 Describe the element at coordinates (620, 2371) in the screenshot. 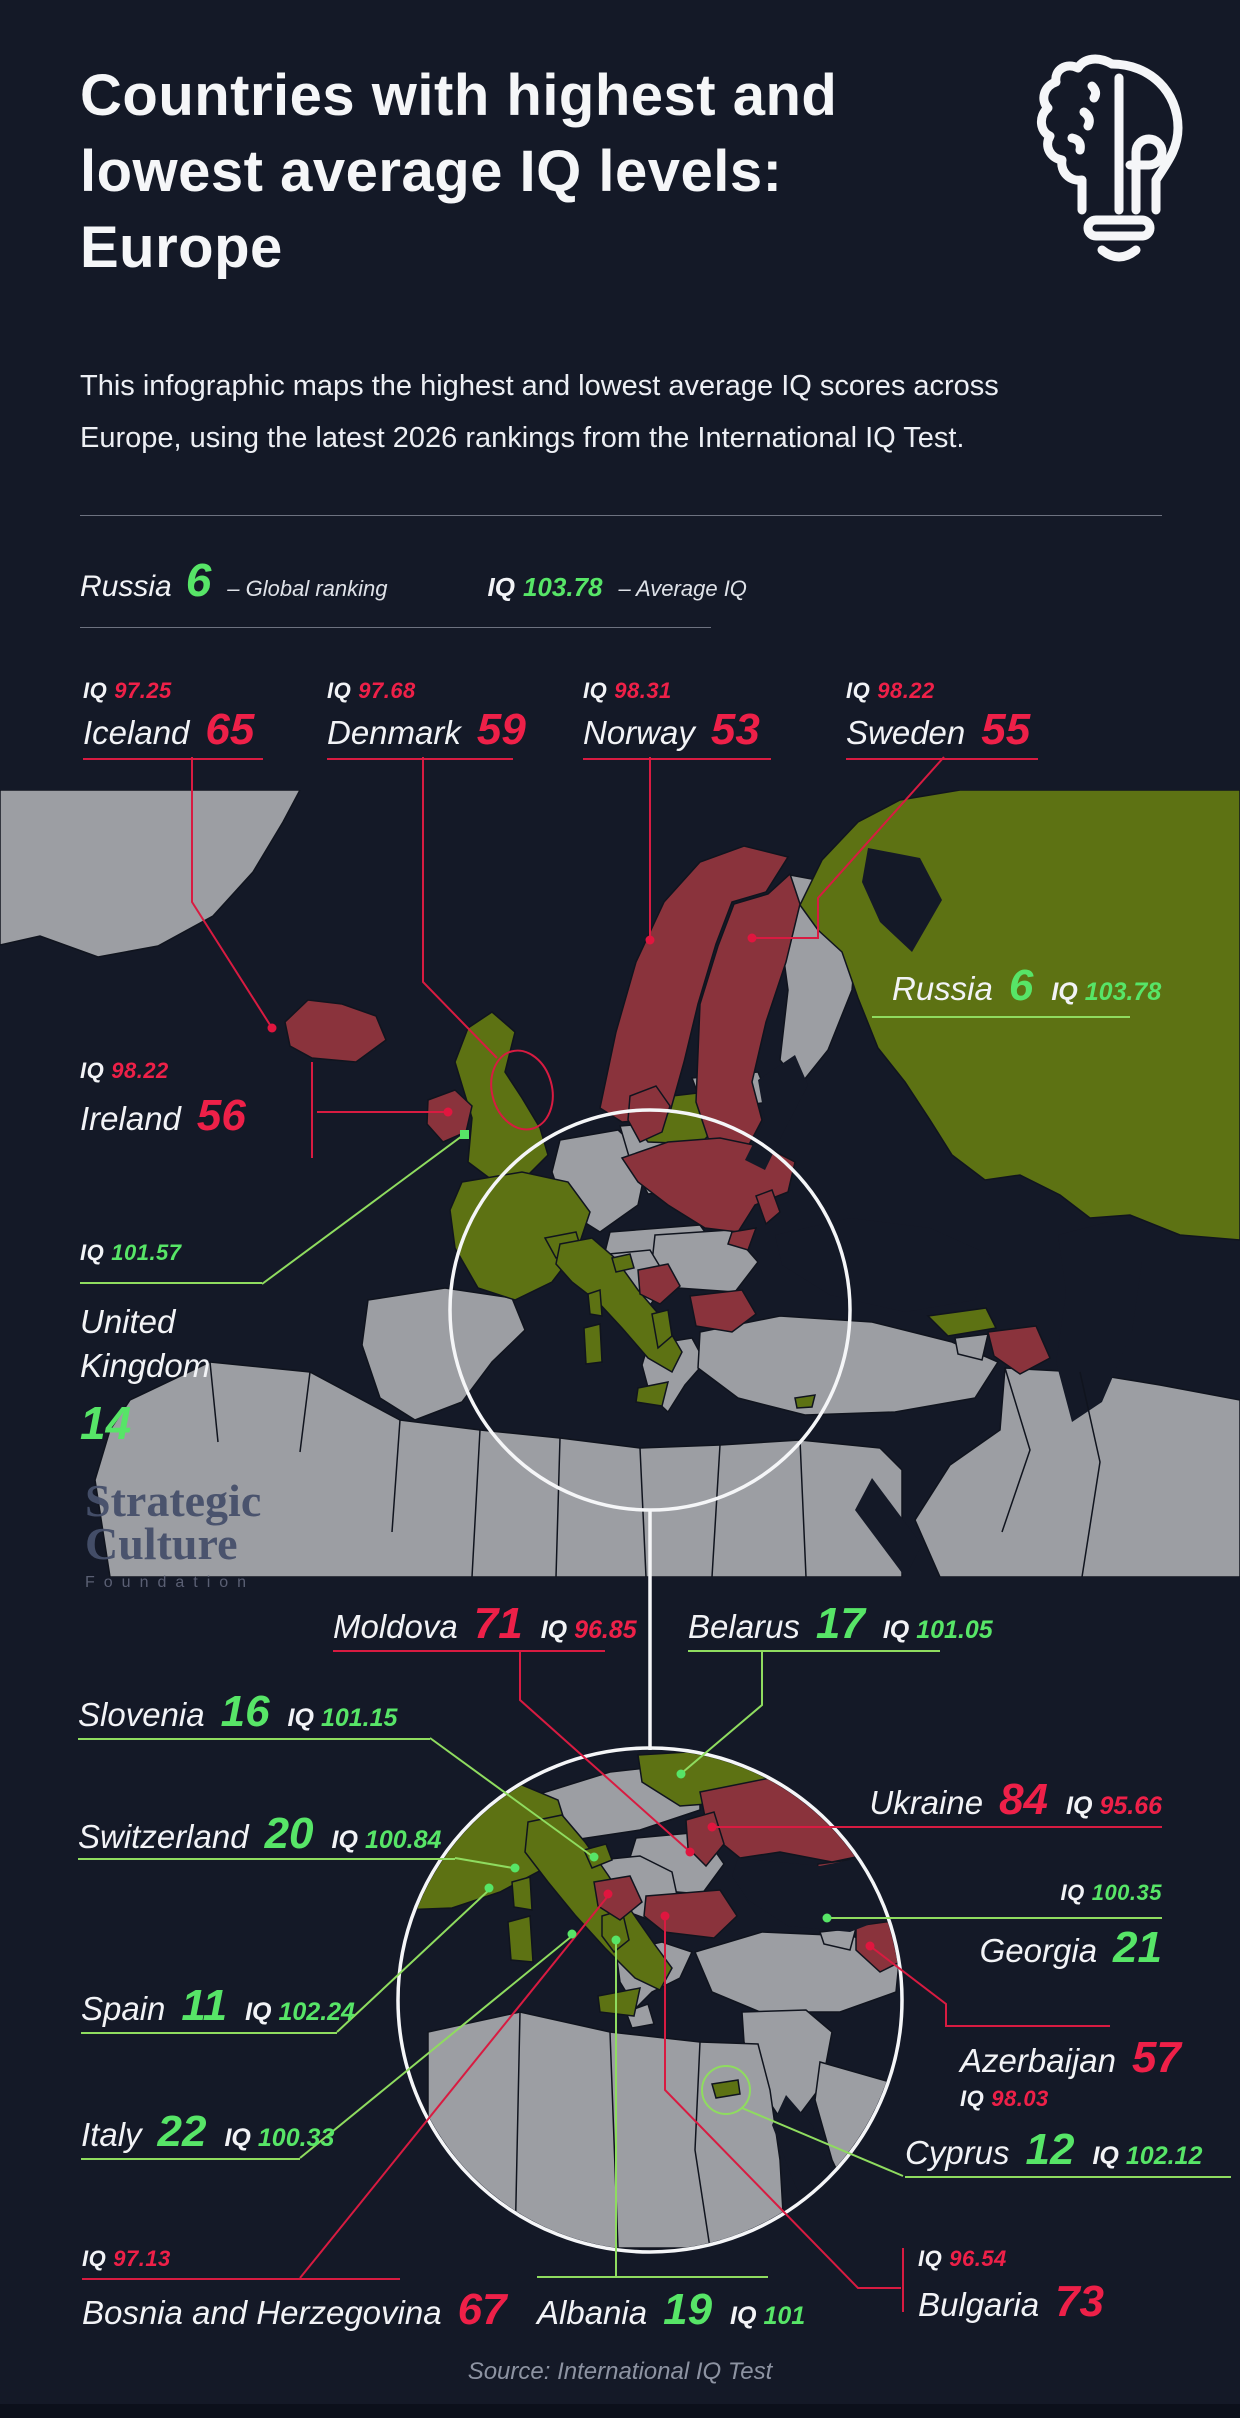

I see `source-note: Source: International IQ Test` at that location.